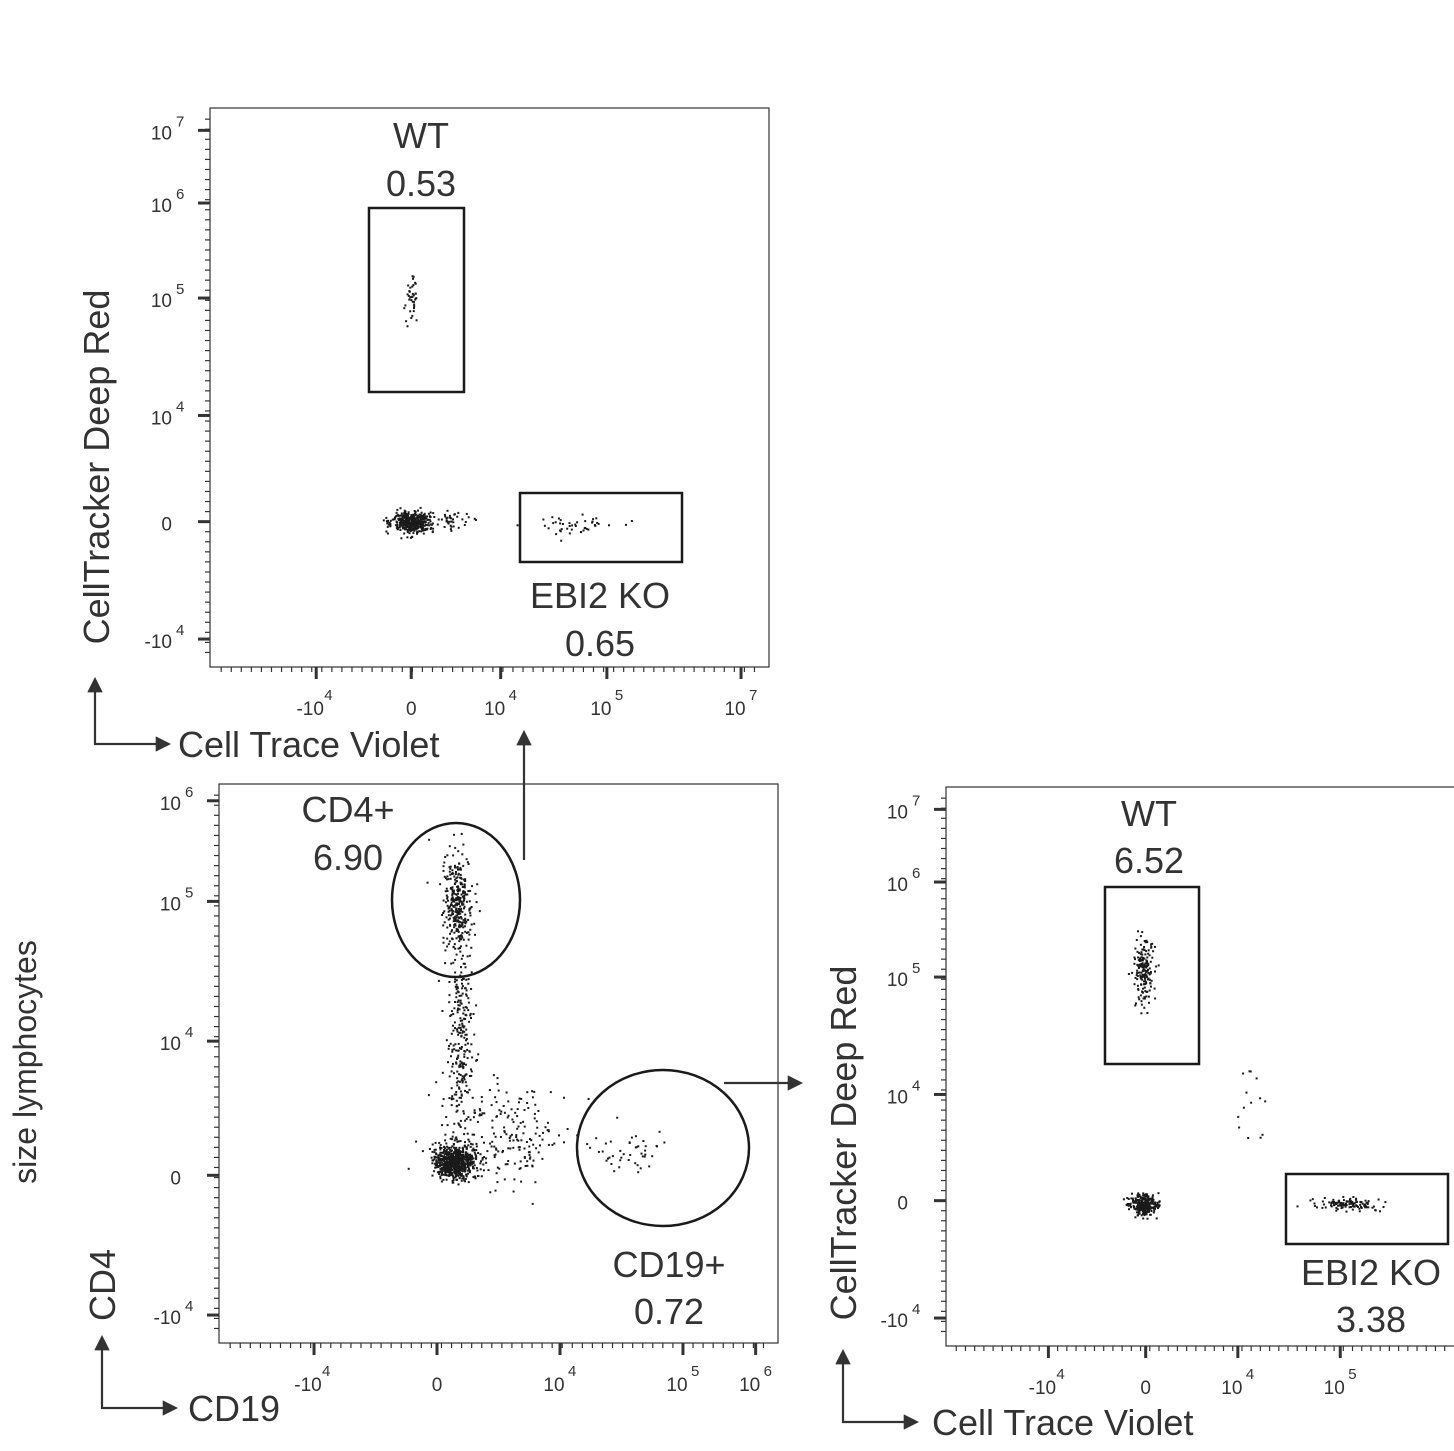 The width and height of the screenshot is (1454, 1451). I want to click on y-tick-exponent: 4, so click(916, 1085).